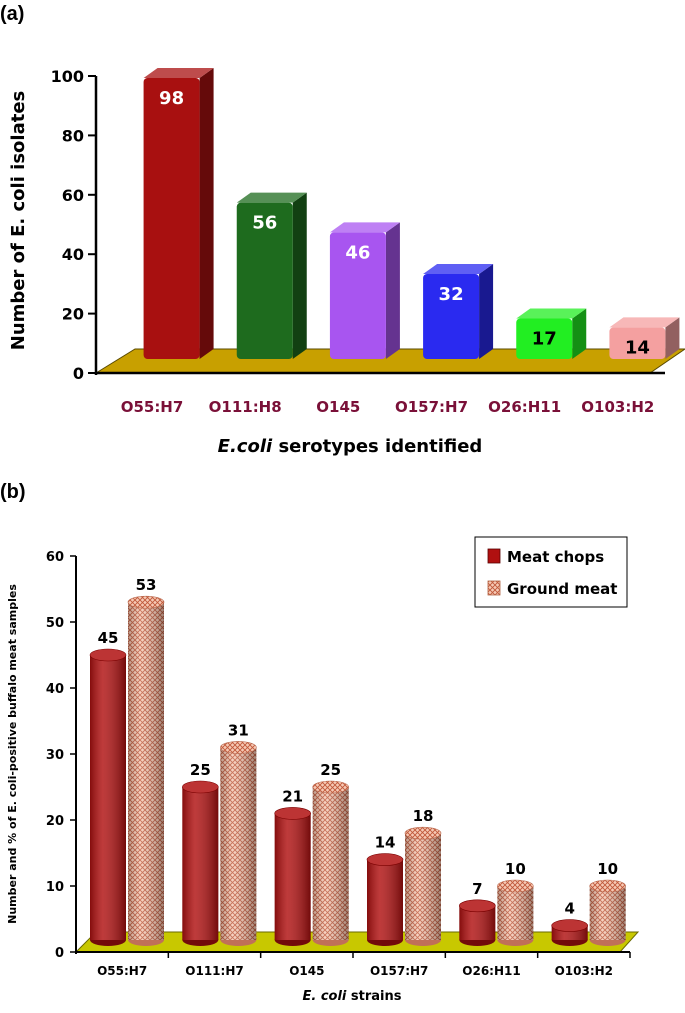 The width and height of the screenshot is (685, 1013). Describe the element at coordinates (55, 623) in the screenshot. I see `y-tick-label-b: 50` at that location.